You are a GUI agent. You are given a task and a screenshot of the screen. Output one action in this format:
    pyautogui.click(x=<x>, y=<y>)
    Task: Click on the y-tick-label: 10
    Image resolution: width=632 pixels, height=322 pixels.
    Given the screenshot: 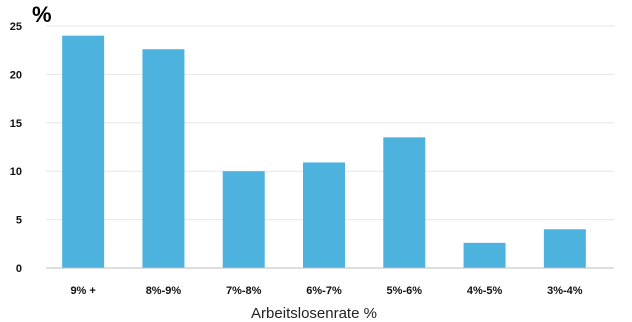 What is the action you would take?
    pyautogui.click(x=16, y=172)
    